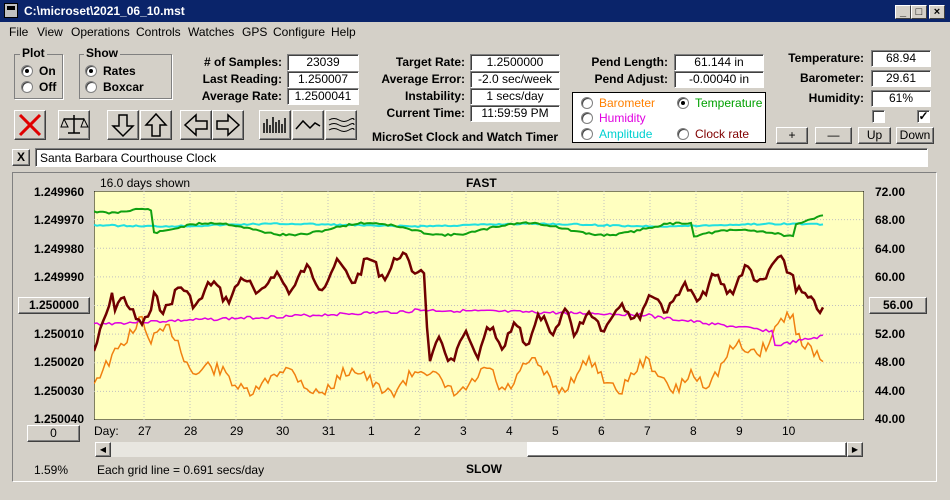 This screenshot has height=500, width=950. What do you see at coordinates (878, 116) in the screenshot?
I see `left-checkbox` at bounding box center [878, 116].